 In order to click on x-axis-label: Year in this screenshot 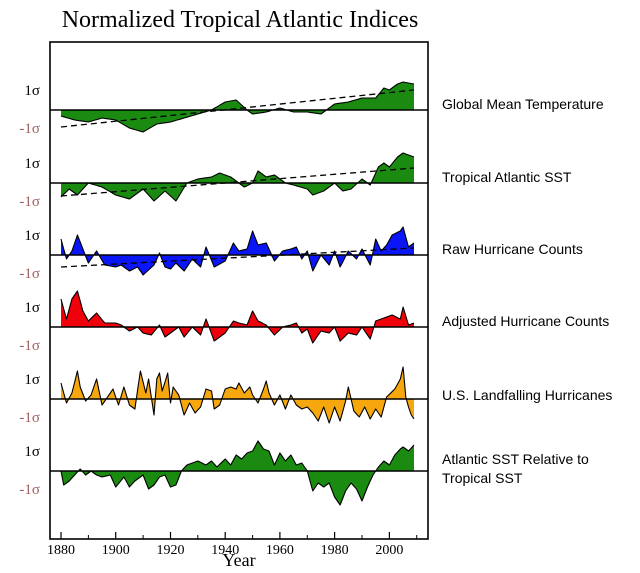, I will do `click(238, 560)`.